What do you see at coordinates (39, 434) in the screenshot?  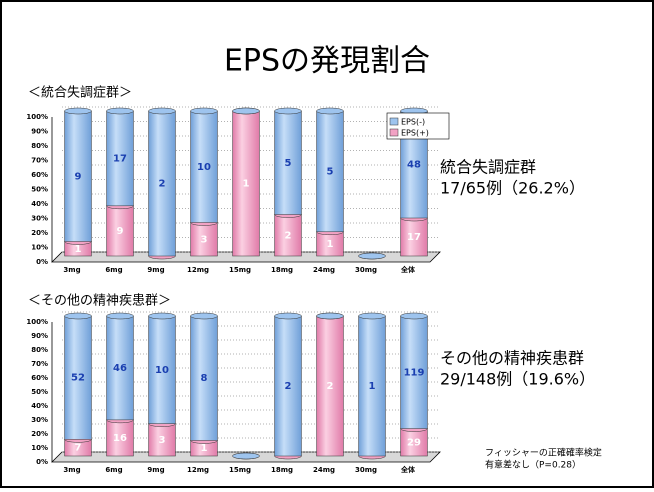 I see `y-tick-label: 20%` at bounding box center [39, 434].